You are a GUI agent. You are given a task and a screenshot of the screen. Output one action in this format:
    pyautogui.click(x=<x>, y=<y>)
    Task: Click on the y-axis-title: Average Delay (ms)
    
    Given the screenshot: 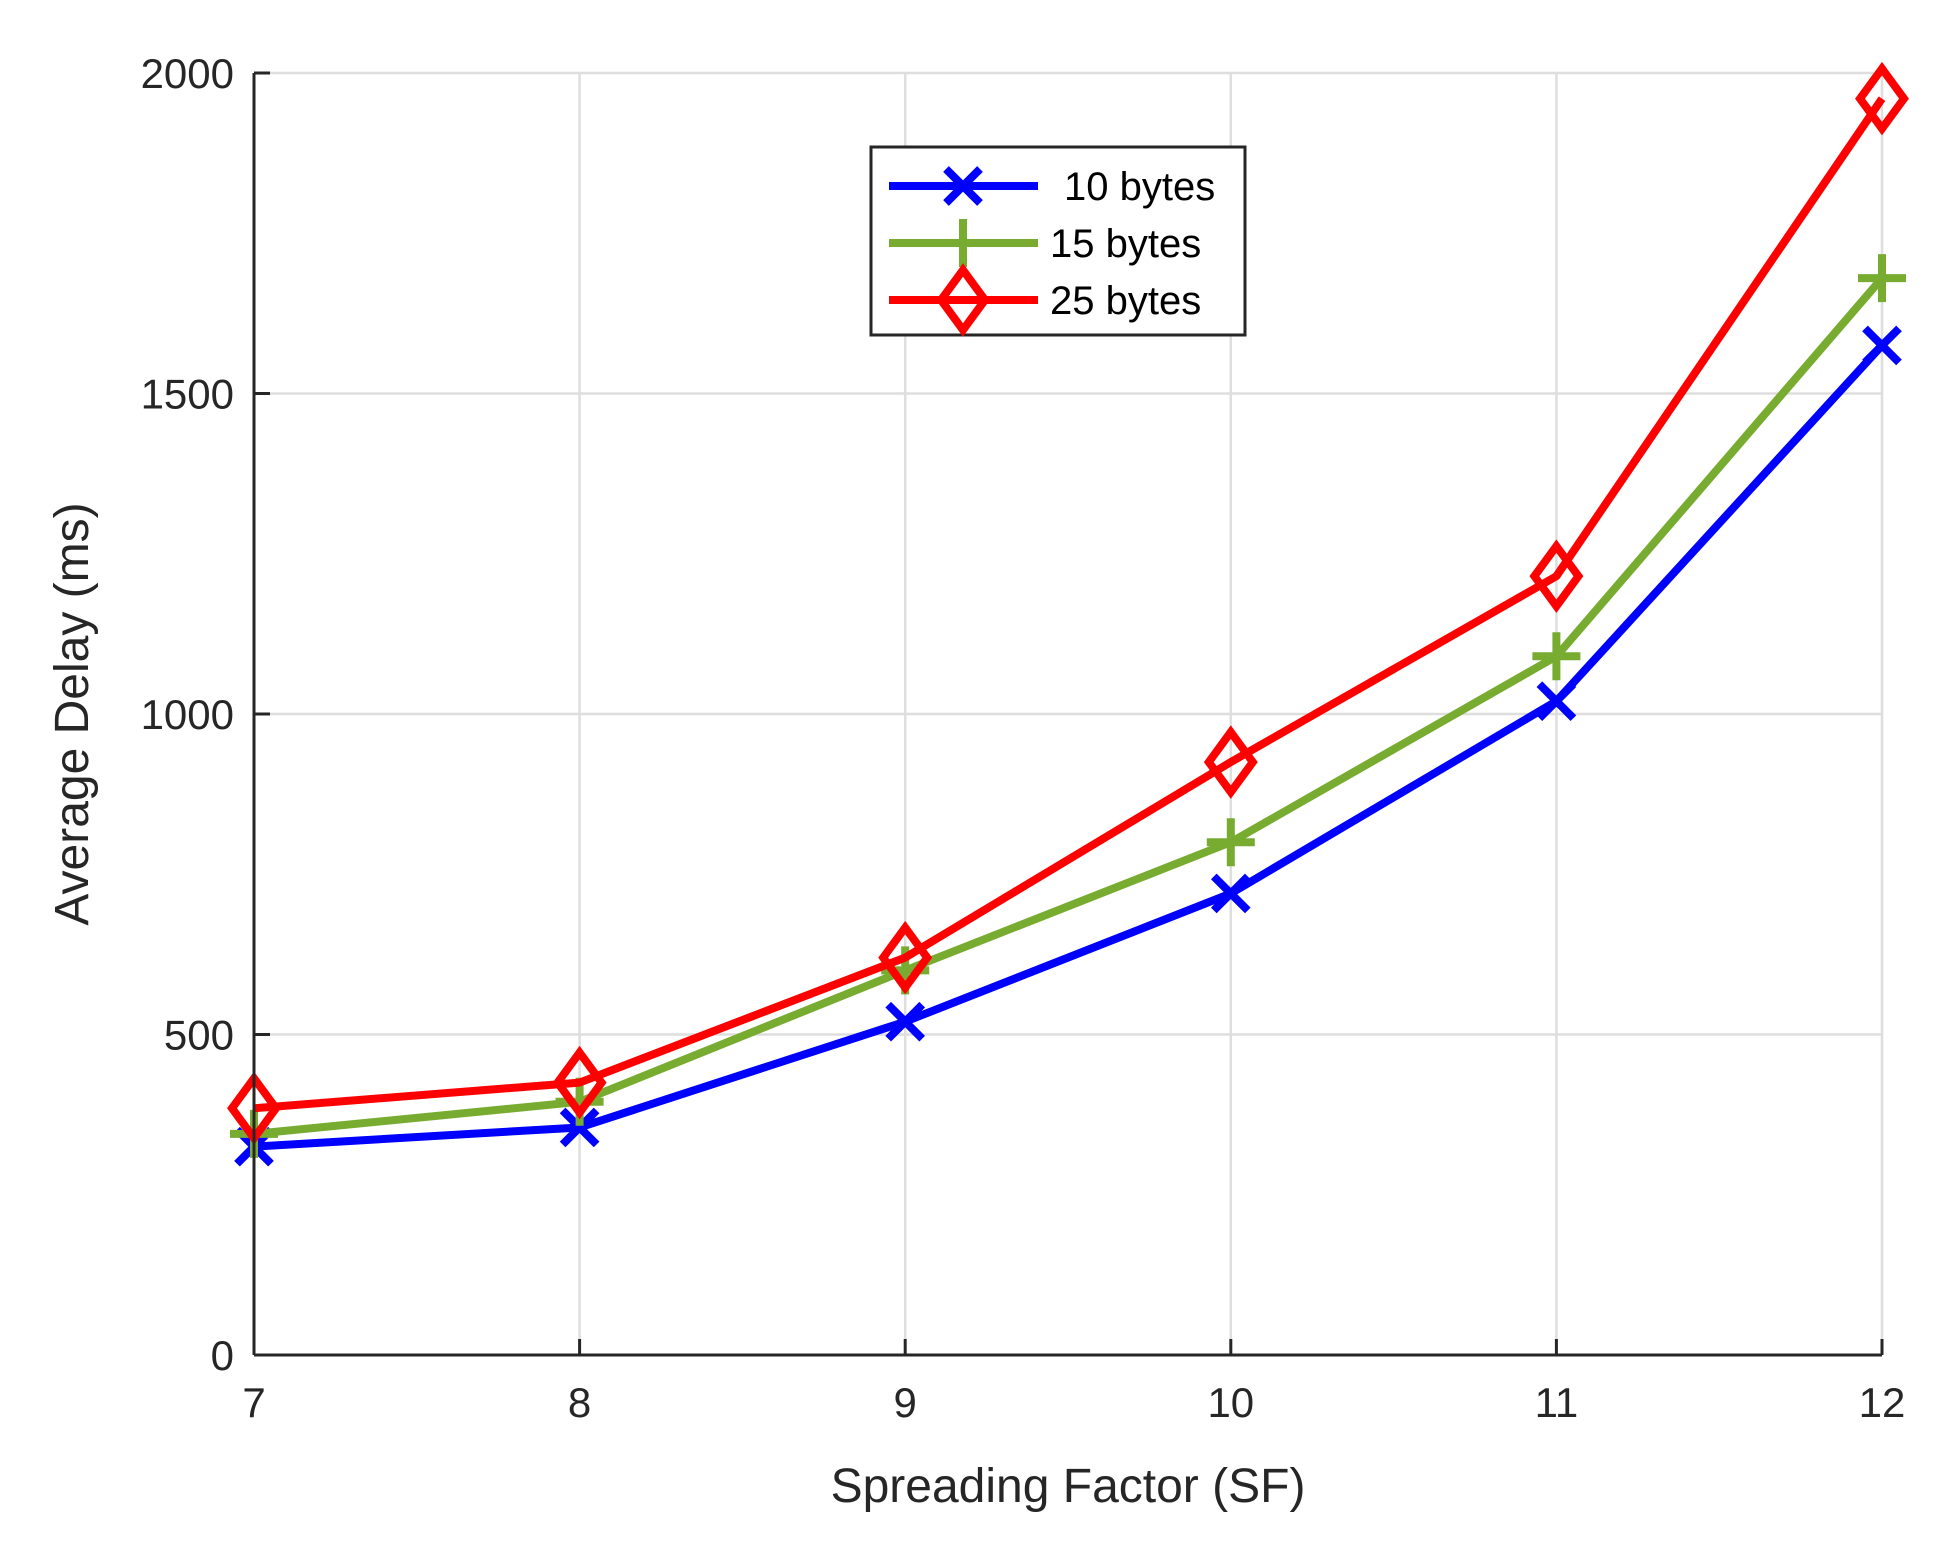 What is the action you would take?
    pyautogui.click(x=72, y=713)
    